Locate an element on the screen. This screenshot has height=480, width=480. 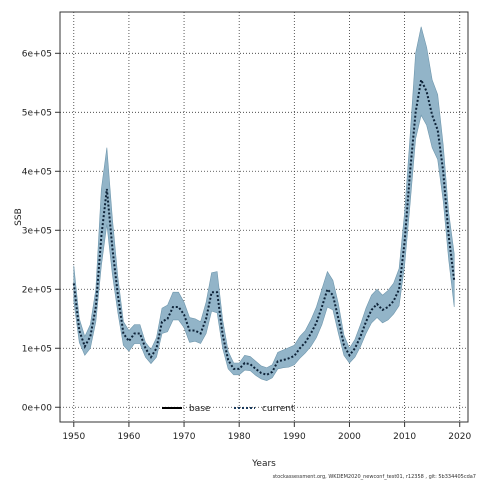
legend: base current is located at coordinates (228, 409).